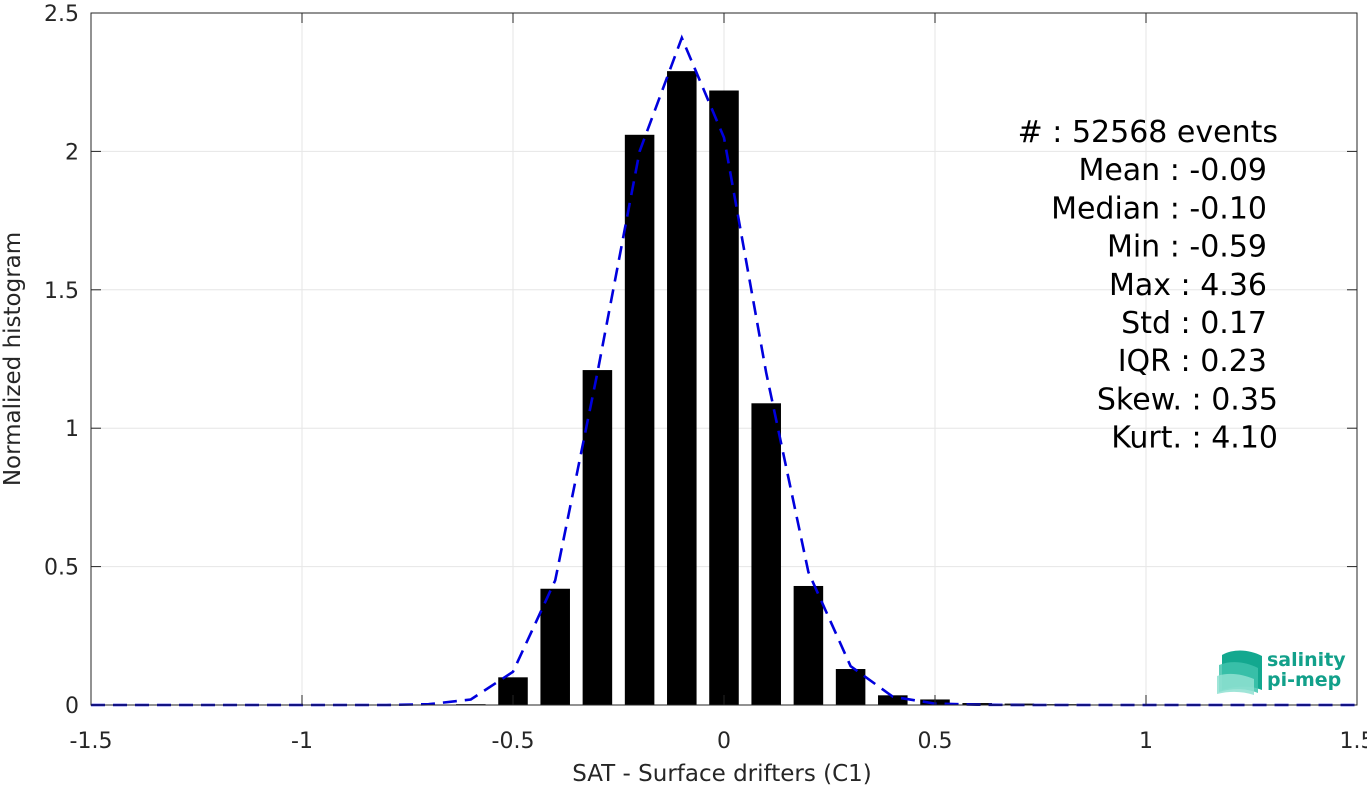  I want to click on x-tick-label-6: 1.5, so click(1353, 741).